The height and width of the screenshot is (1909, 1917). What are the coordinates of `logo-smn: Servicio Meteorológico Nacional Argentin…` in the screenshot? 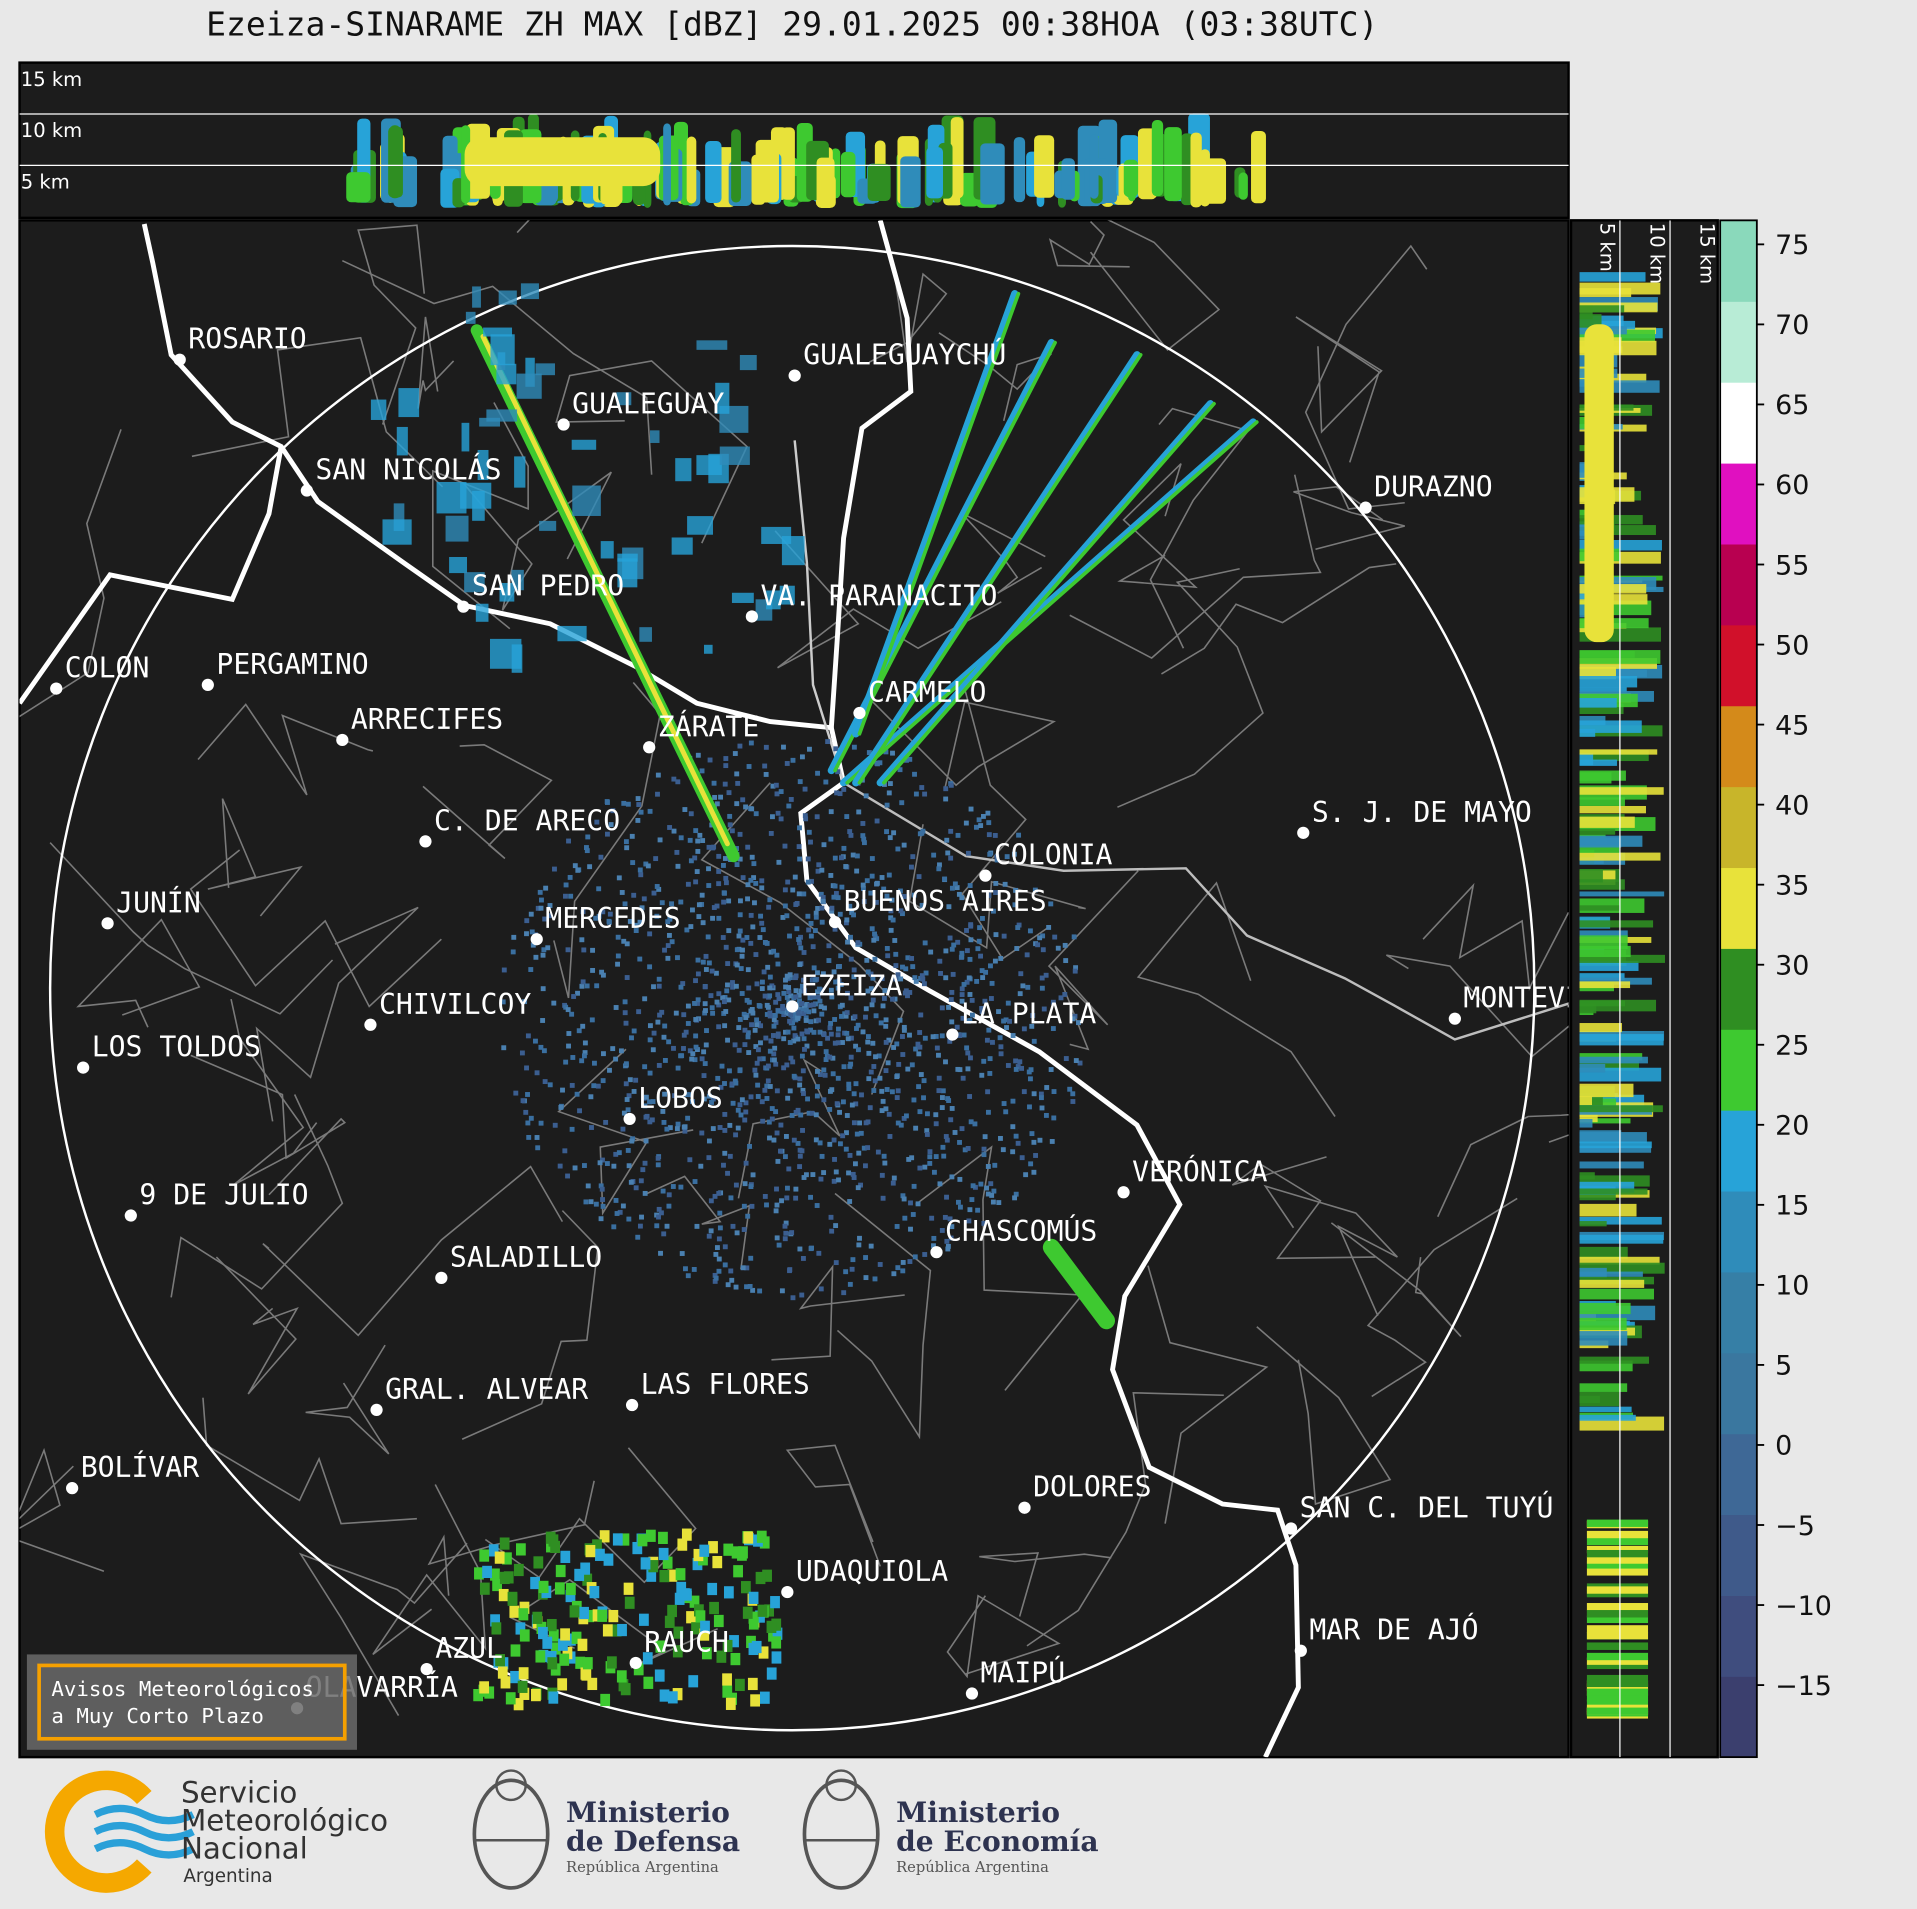 It's located at (216, 1831).